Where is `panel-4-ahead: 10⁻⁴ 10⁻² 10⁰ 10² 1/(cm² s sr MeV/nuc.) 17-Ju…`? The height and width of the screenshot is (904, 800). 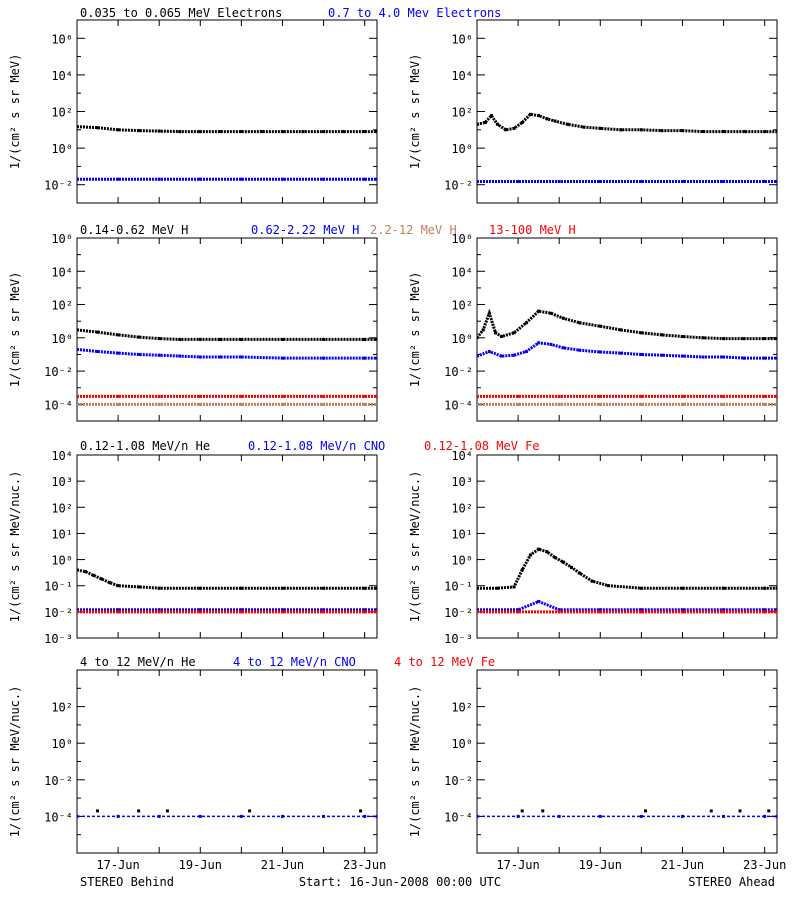
panel-4-ahead: 10⁻⁴ 10⁻² 10⁰ 10² 1/(cm² s sr MeV/nuc.) 17-Ju… is located at coordinates (597, 770).